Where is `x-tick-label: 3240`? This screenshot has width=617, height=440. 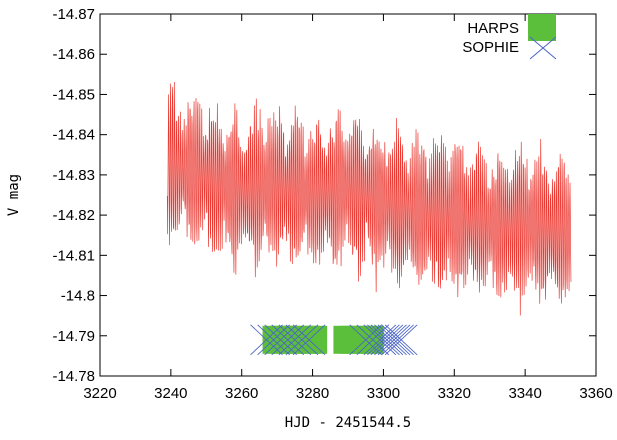 x-tick-label: 3240 is located at coordinates (170, 393).